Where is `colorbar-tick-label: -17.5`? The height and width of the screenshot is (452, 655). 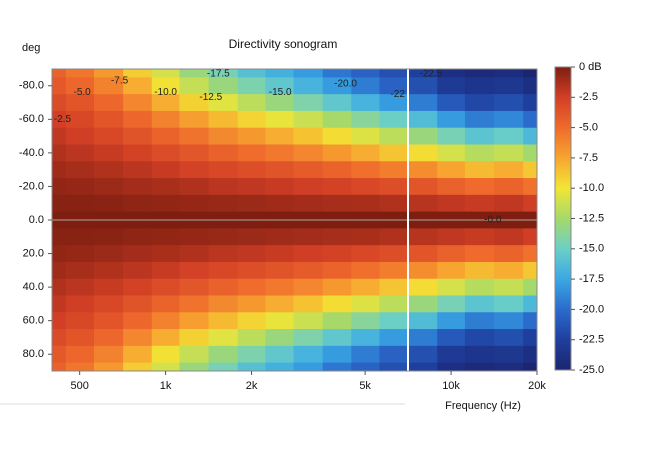 colorbar-tick-label: -17.5 is located at coordinates (591, 279).